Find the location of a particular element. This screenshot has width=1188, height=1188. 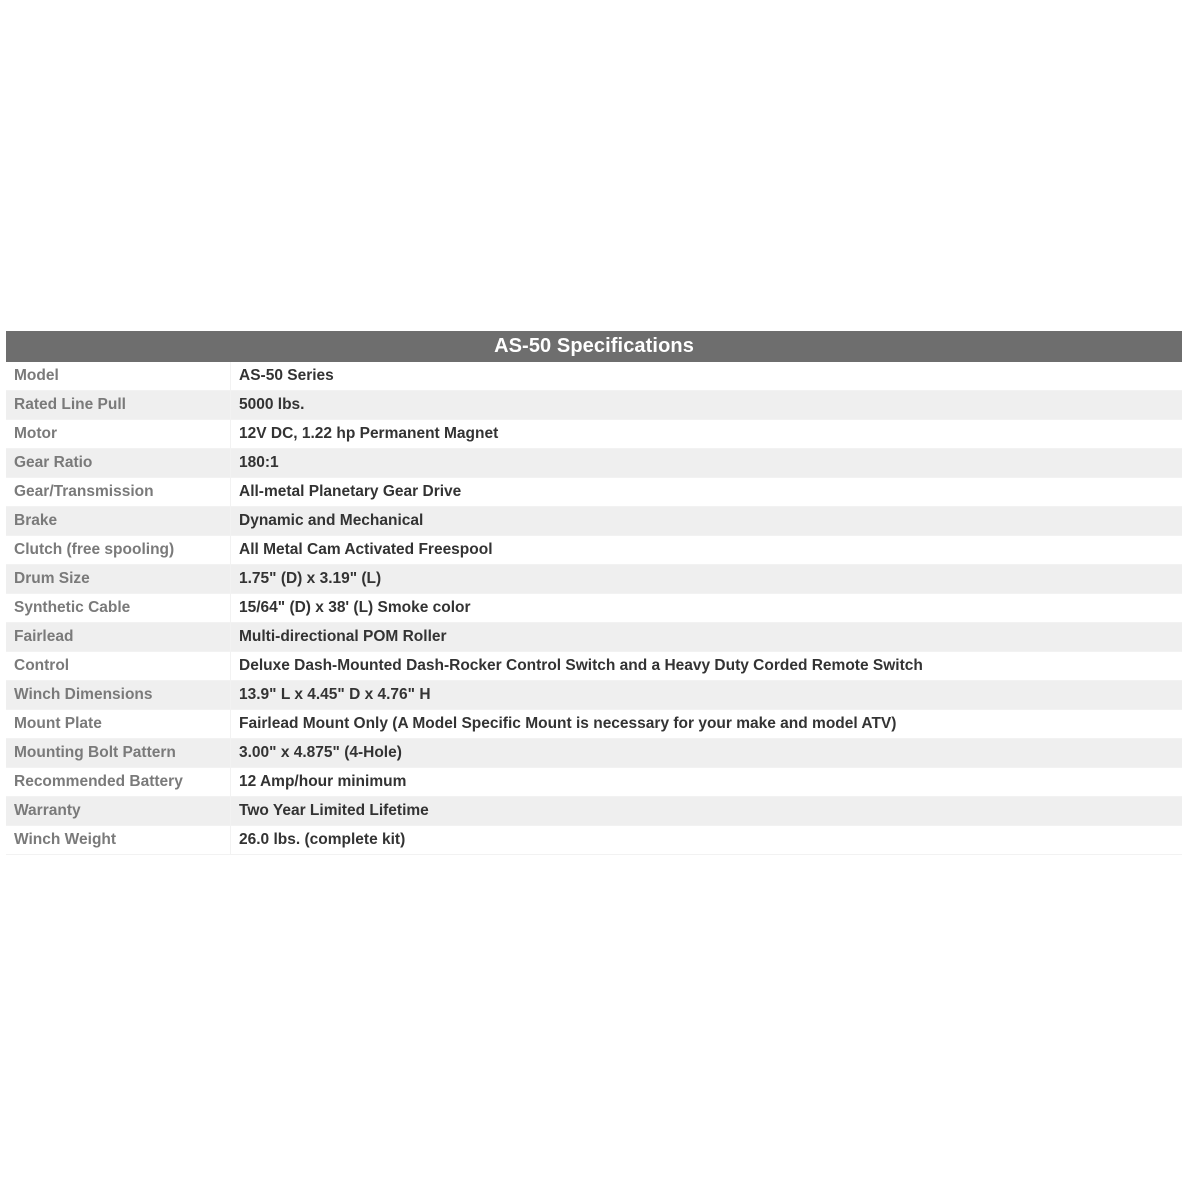

spec-value-cell: Two Year Limited Lifetime is located at coordinates (706, 811).